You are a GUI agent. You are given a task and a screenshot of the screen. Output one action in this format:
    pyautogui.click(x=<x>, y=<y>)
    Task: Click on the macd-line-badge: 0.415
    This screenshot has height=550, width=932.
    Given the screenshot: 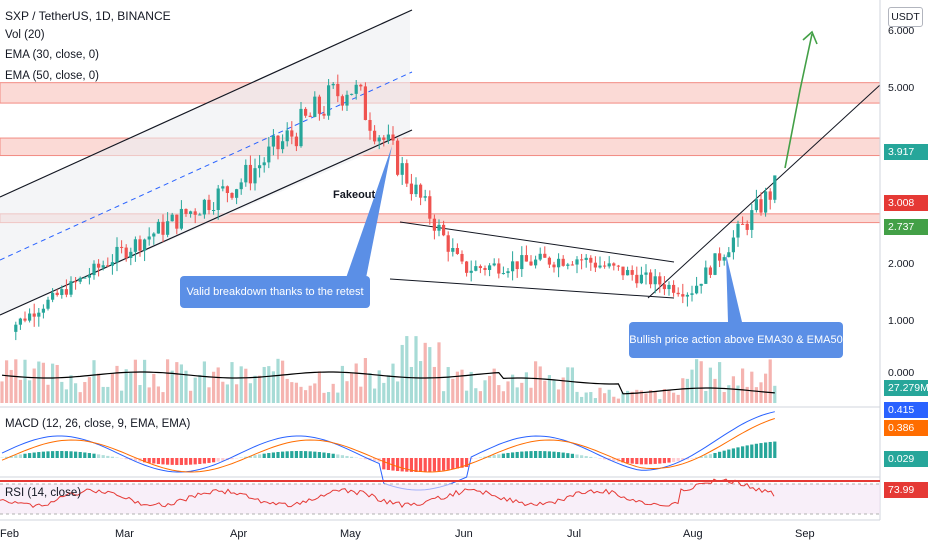 What is the action you would take?
    pyautogui.click(x=906, y=410)
    